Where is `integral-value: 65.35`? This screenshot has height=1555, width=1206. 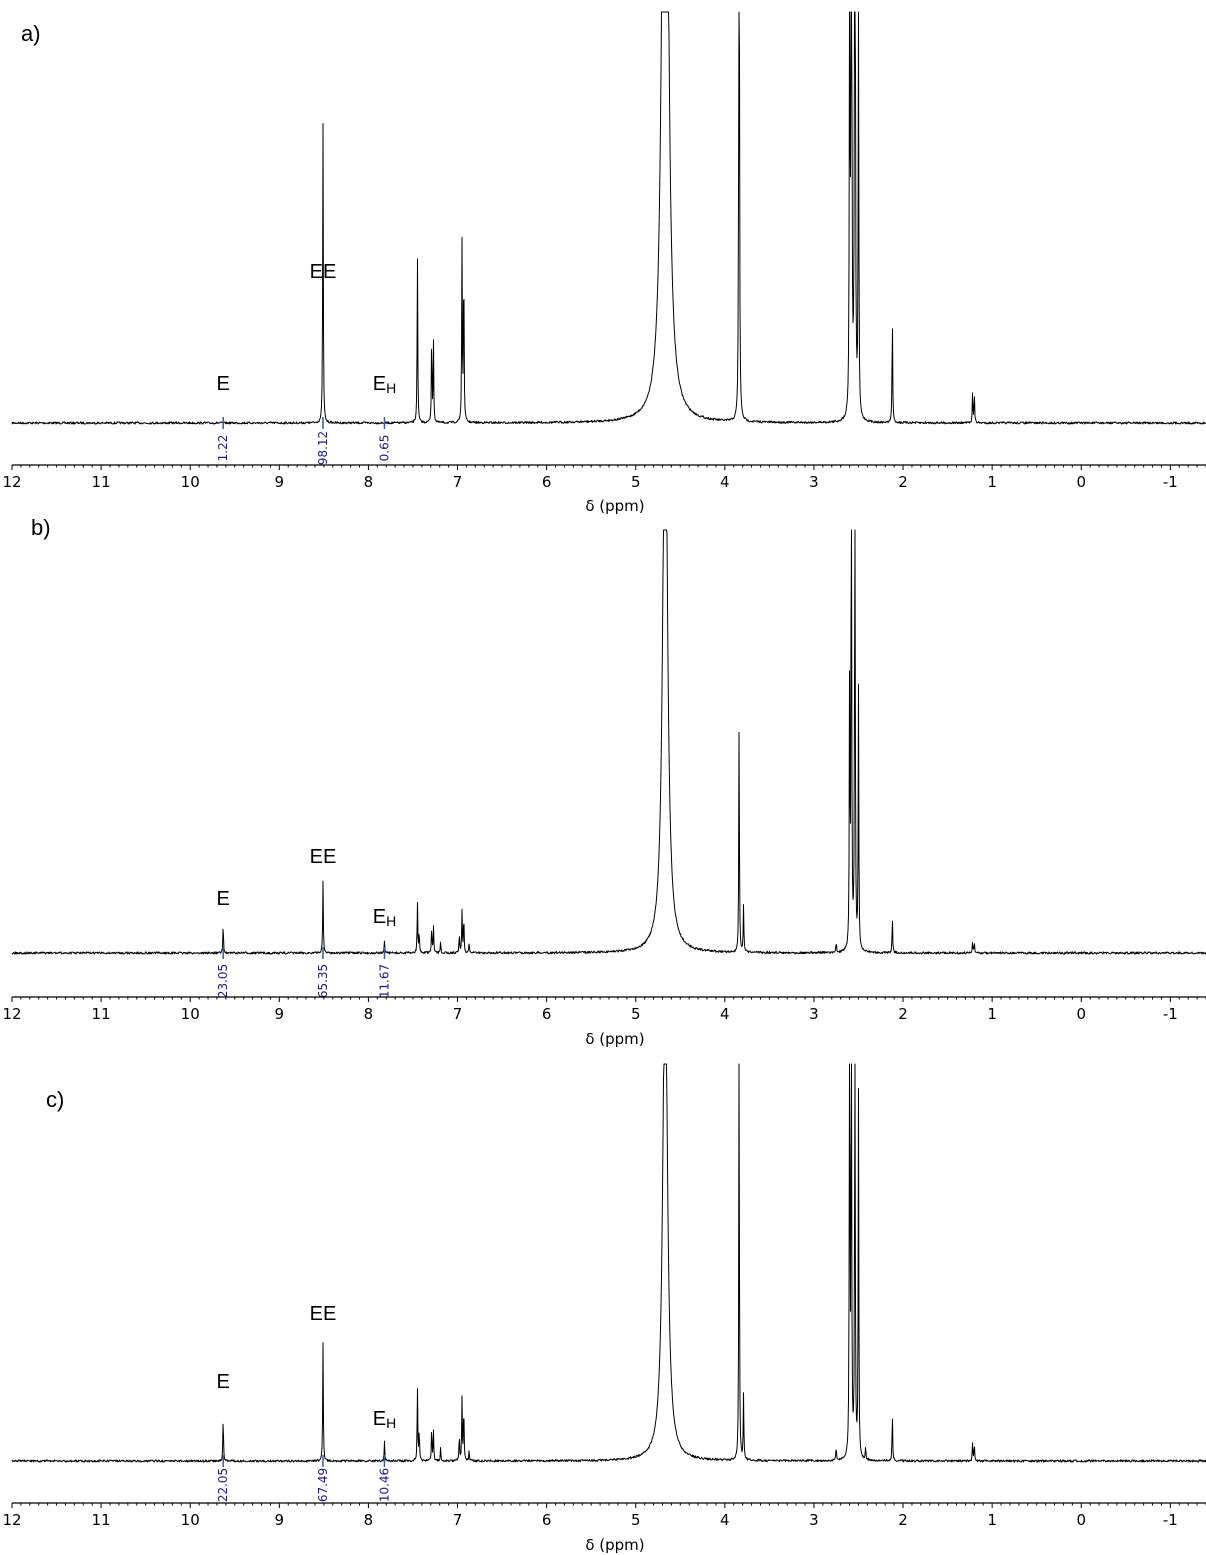 integral-value: 65.35 is located at coordinates (323, 981).